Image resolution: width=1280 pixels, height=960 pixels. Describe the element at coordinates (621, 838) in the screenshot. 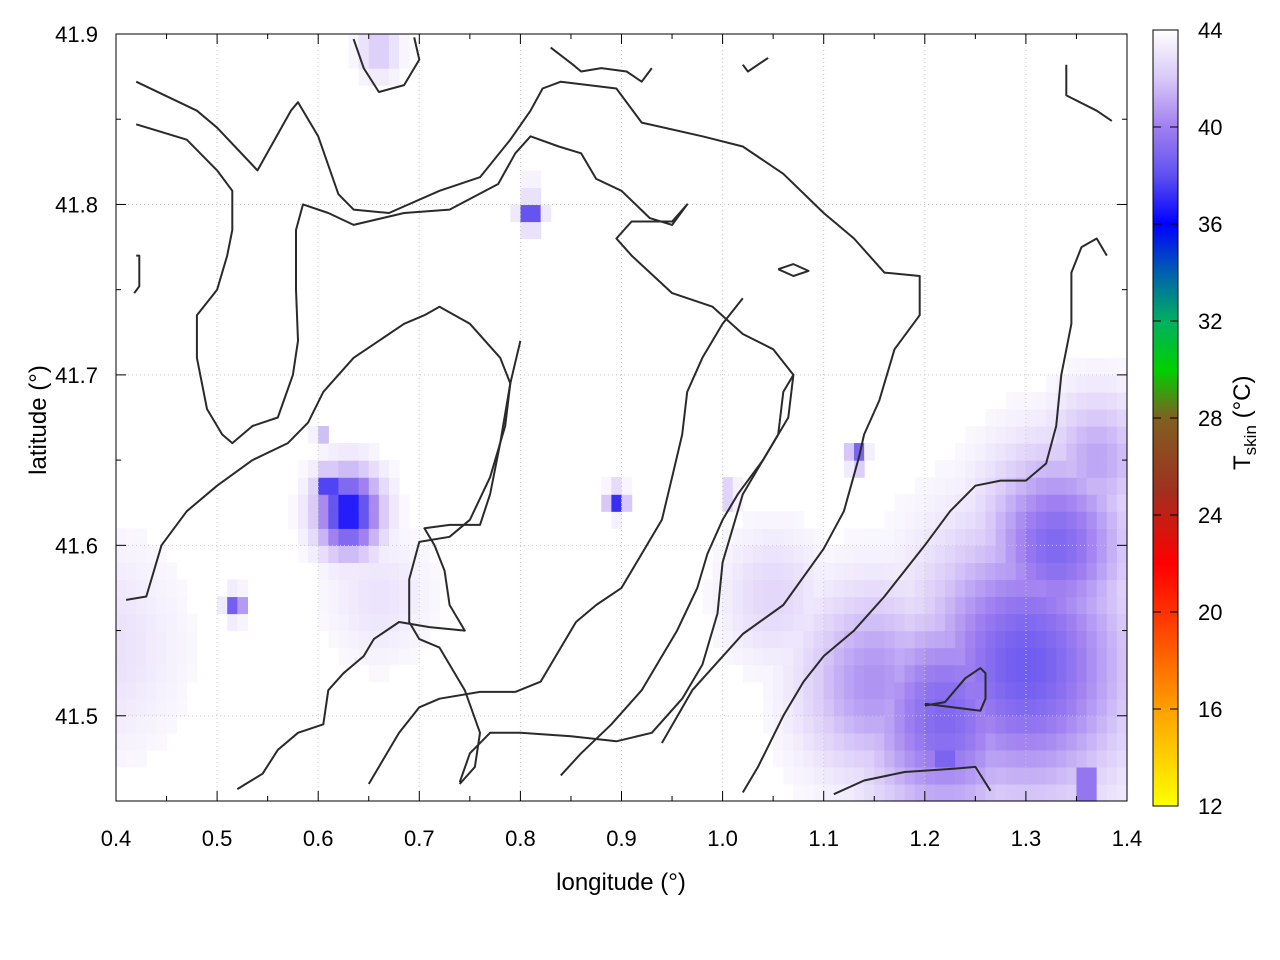

I see `x-tick-label: 0.9` at that location.